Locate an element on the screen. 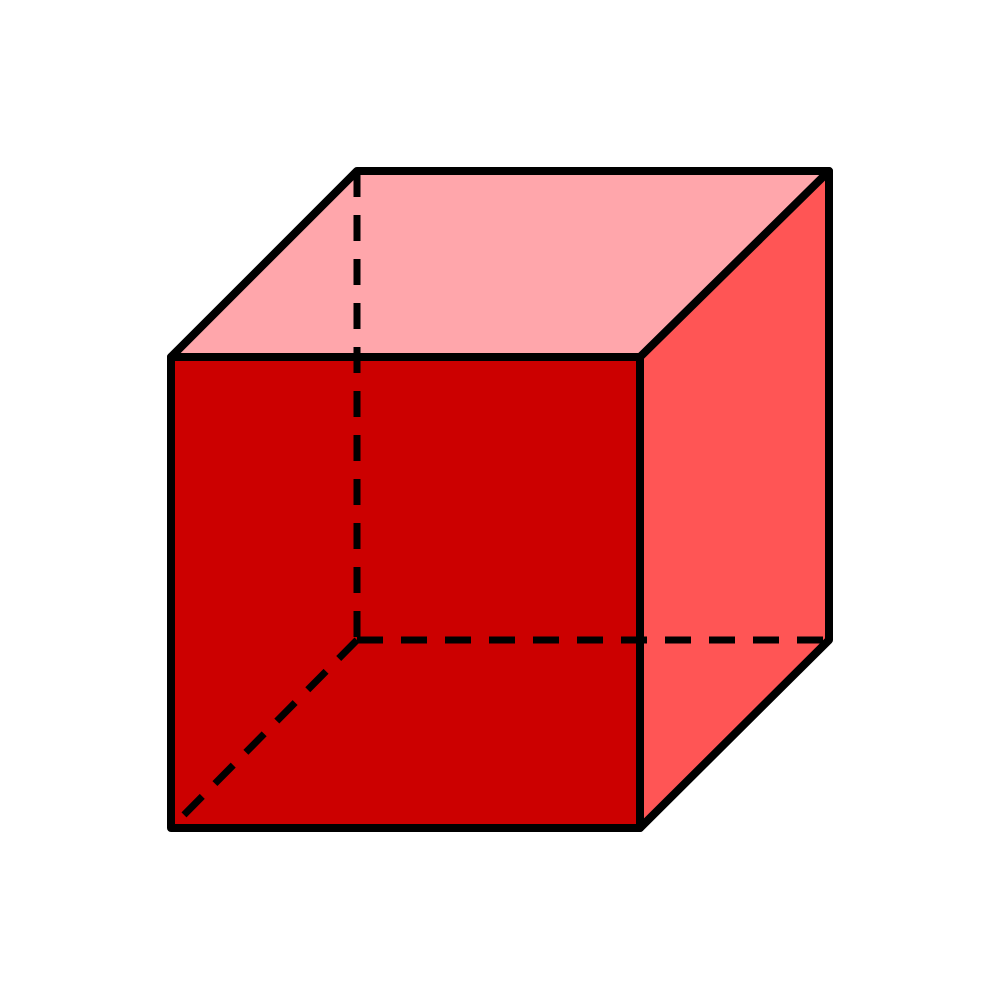  cube-top-face is located at coordinates (500, 264).